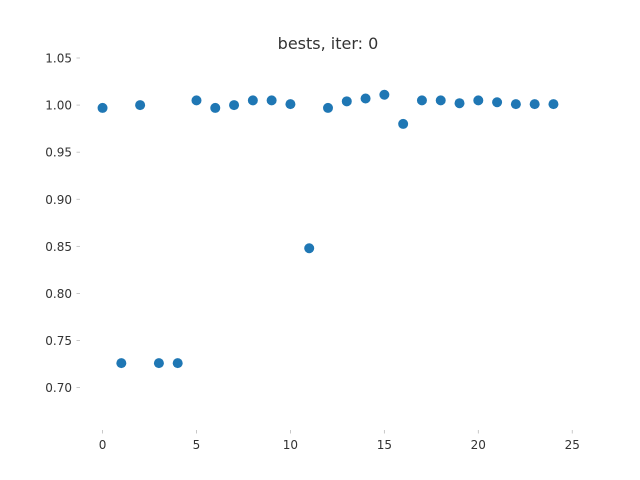 The image size is (640, 480). Describe the element at coordinates (478, 445) in the screenshot. I see `x-tick-label: 20` at that location.